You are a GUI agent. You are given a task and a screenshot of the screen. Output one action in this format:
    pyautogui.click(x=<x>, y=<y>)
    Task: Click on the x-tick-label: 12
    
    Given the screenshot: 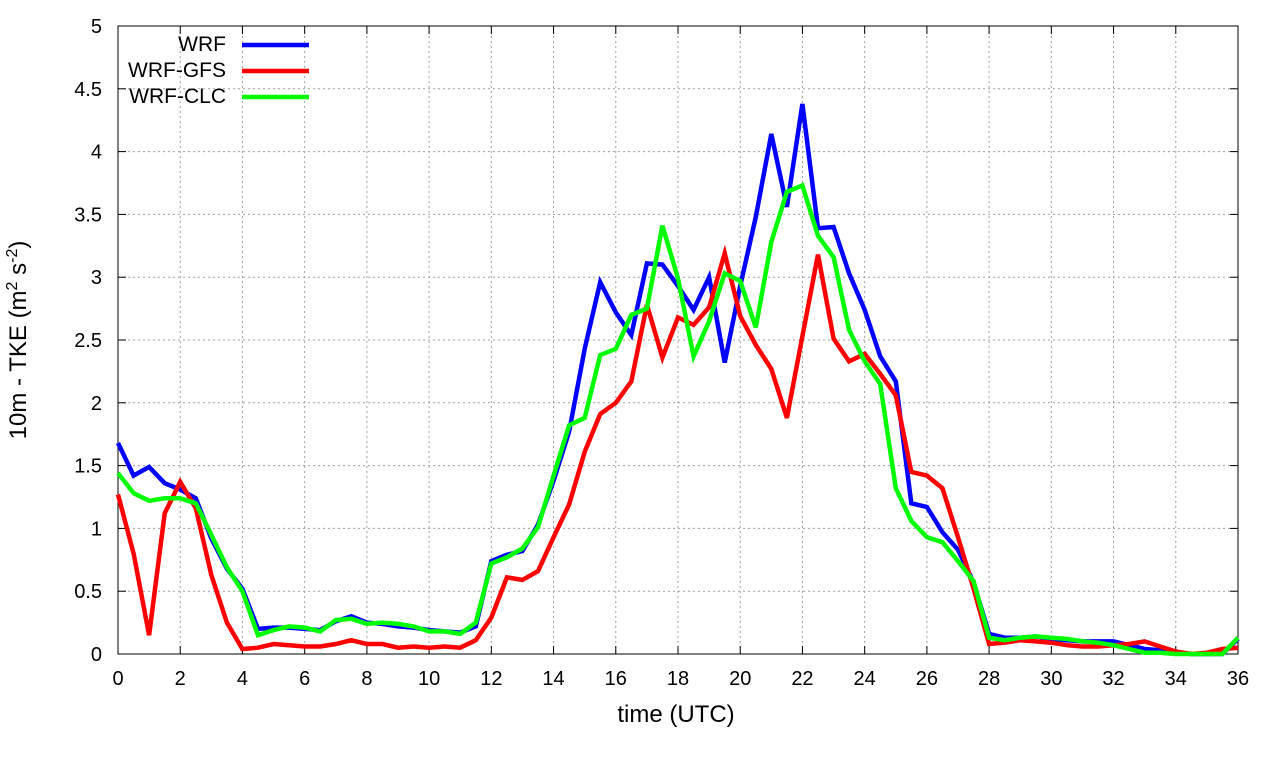 What is the action you would take?
    pyautogui.click(x=491, y=679)
    